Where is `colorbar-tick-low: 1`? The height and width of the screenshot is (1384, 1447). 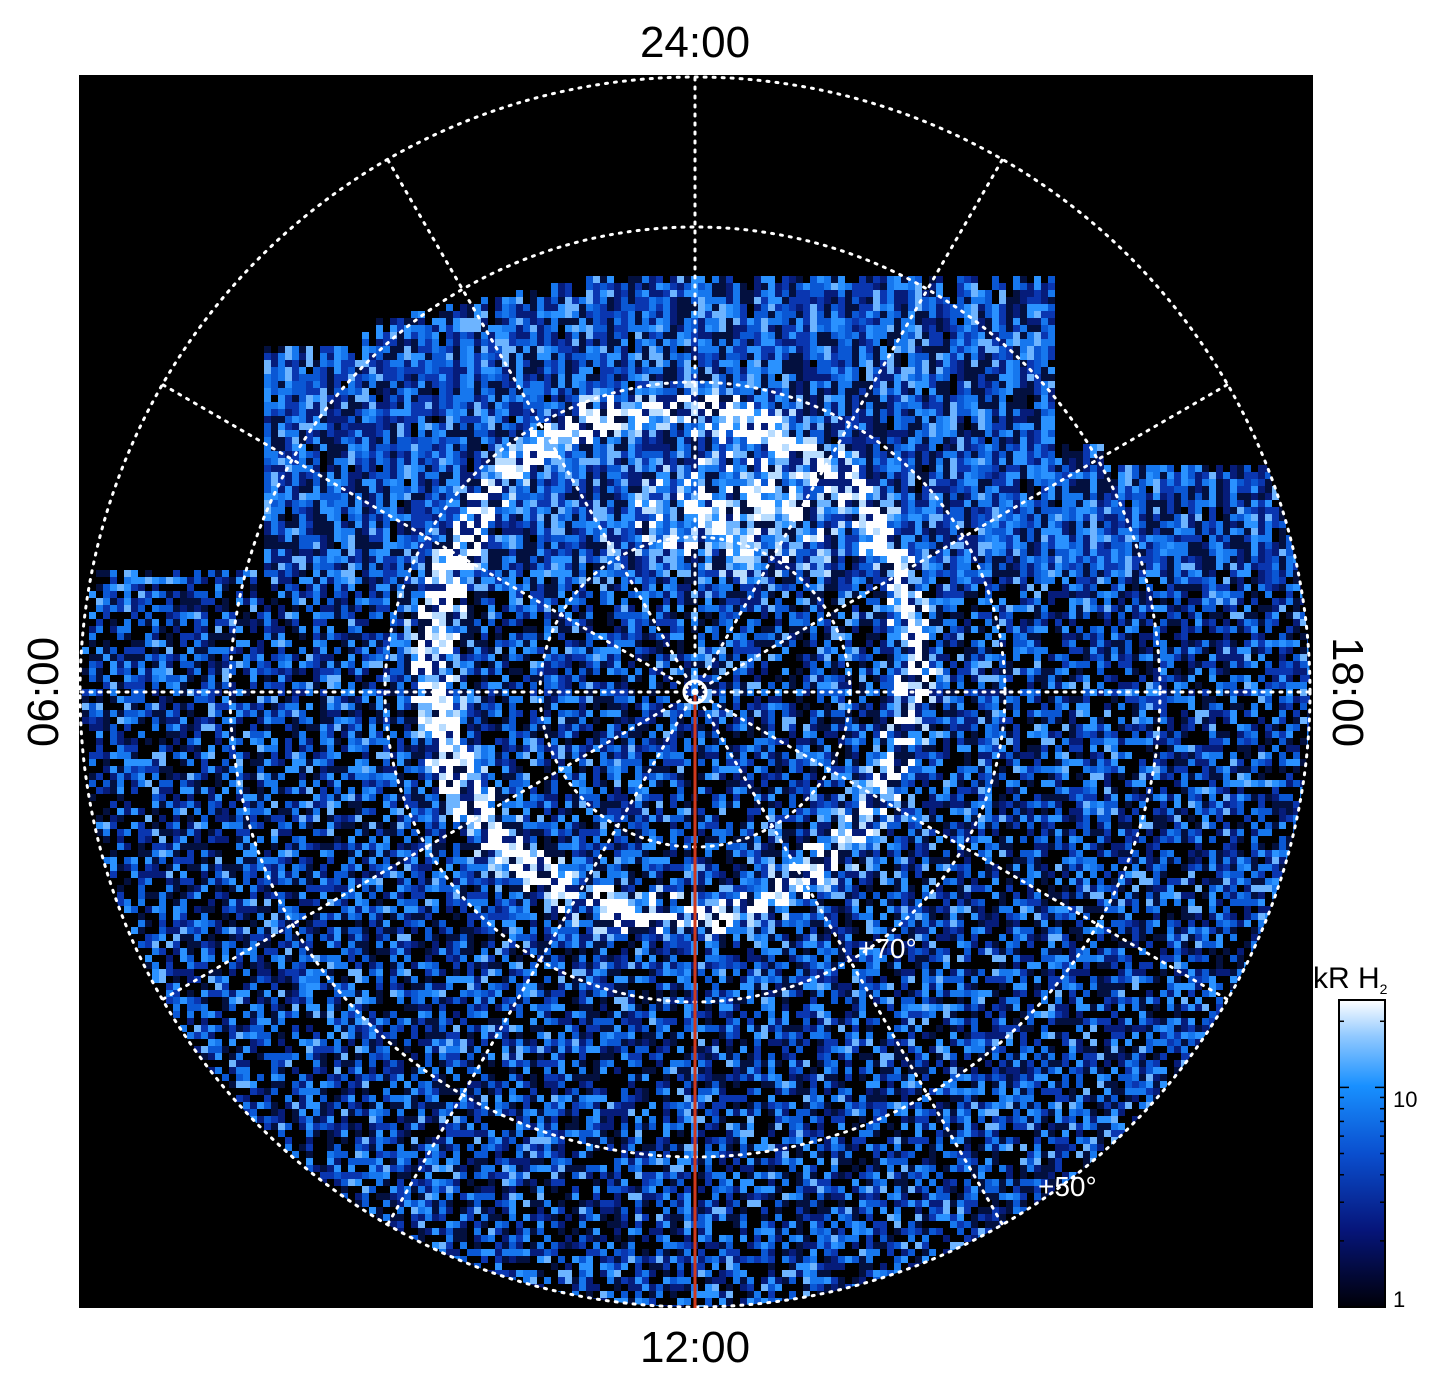 colorbar-tick-low: 1 is located at coordinates (1399, 1299).